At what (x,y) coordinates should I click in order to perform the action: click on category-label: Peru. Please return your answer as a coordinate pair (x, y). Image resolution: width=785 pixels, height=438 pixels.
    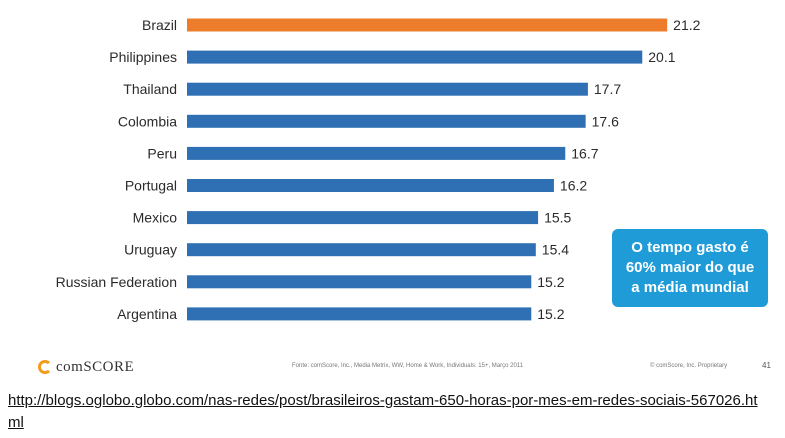
    Looking at the image, I should click on (162, 153).